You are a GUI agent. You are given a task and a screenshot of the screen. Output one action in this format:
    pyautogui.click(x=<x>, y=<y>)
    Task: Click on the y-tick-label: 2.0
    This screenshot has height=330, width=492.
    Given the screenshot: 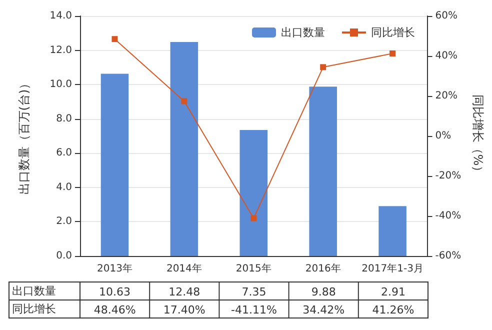 What is the action you would take?
    pyautogui.click(x=64, y=222)
    